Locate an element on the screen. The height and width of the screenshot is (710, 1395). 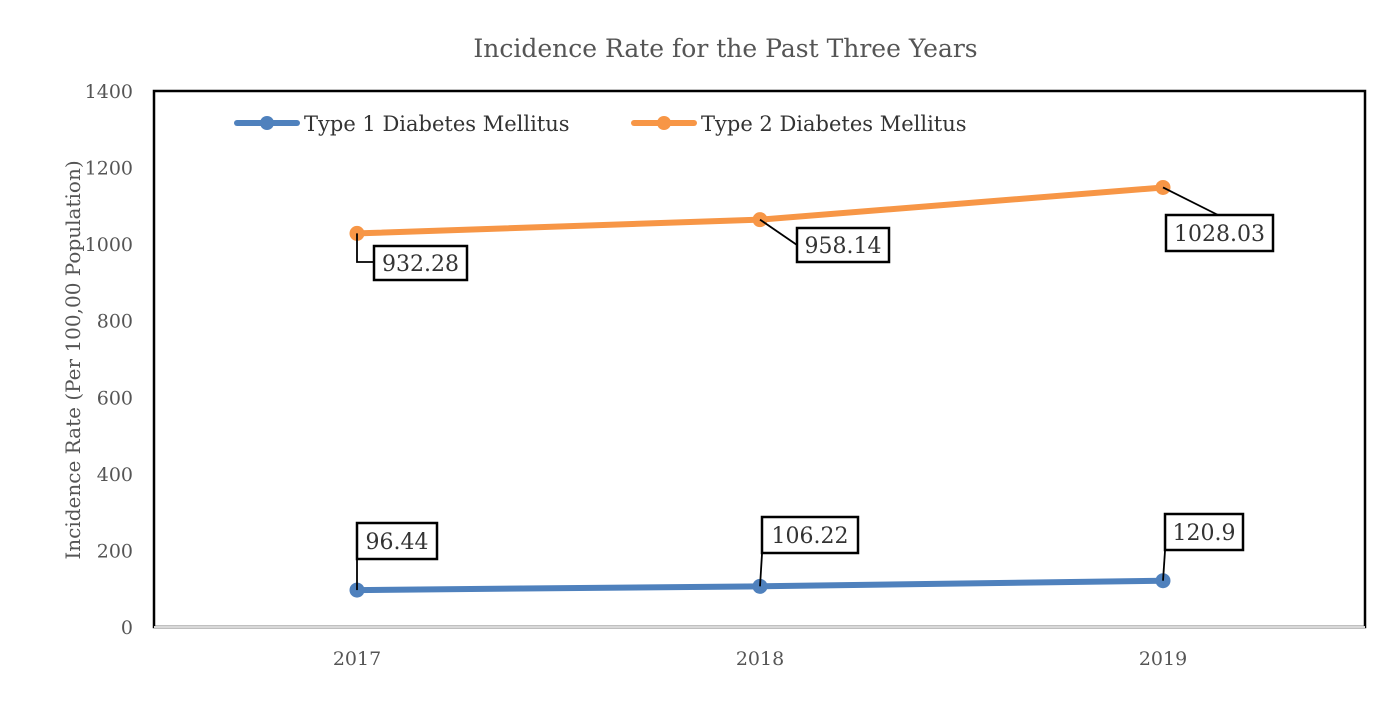
data-label: 1028.03 is located at coordinates (1219, 234).